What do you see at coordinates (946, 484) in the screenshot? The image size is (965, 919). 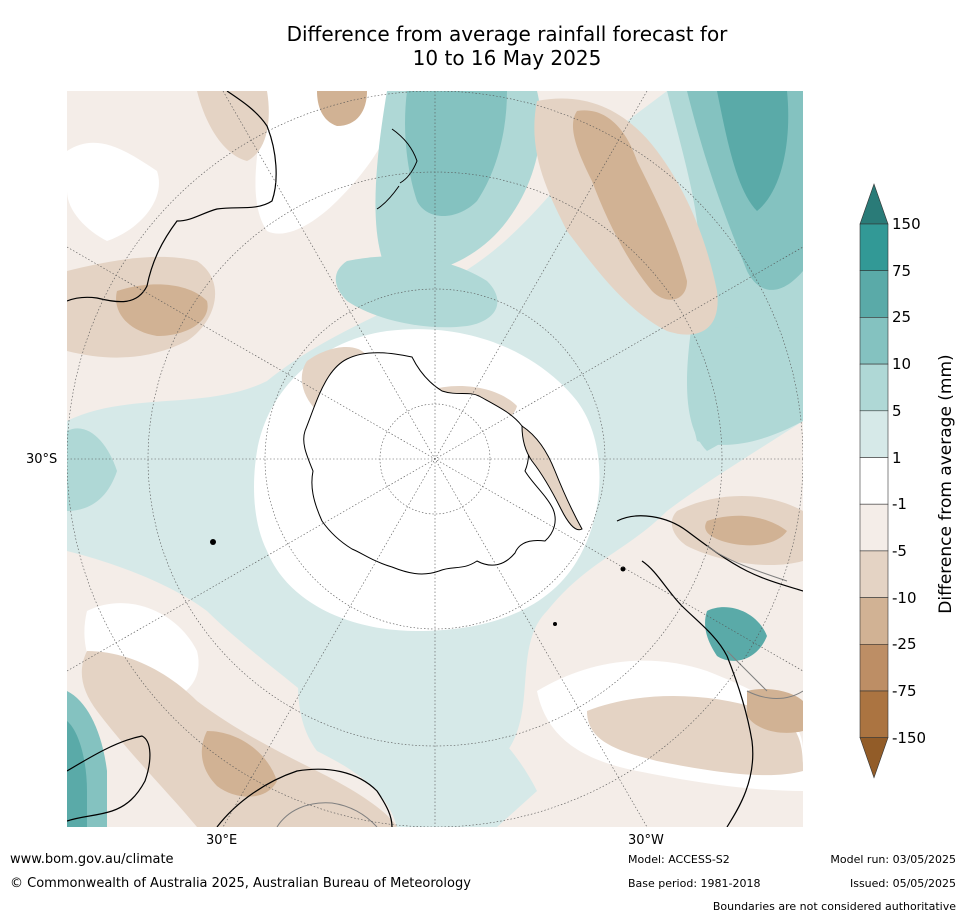 I see `colorbar-title: Difference from average (mm)` at bounding box center [946, 484].